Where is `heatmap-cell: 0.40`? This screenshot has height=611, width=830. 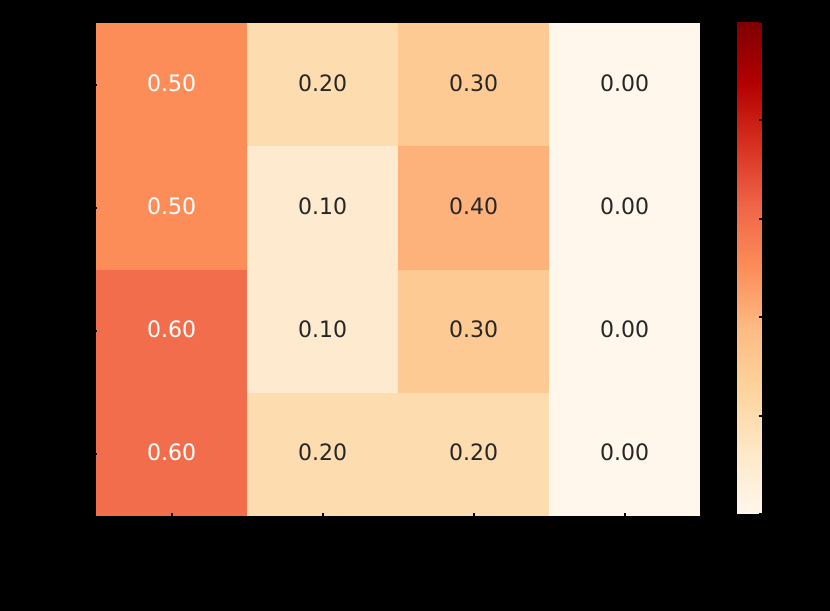
heatmap-cell: 0.40 is located at coordinates (473, 208).